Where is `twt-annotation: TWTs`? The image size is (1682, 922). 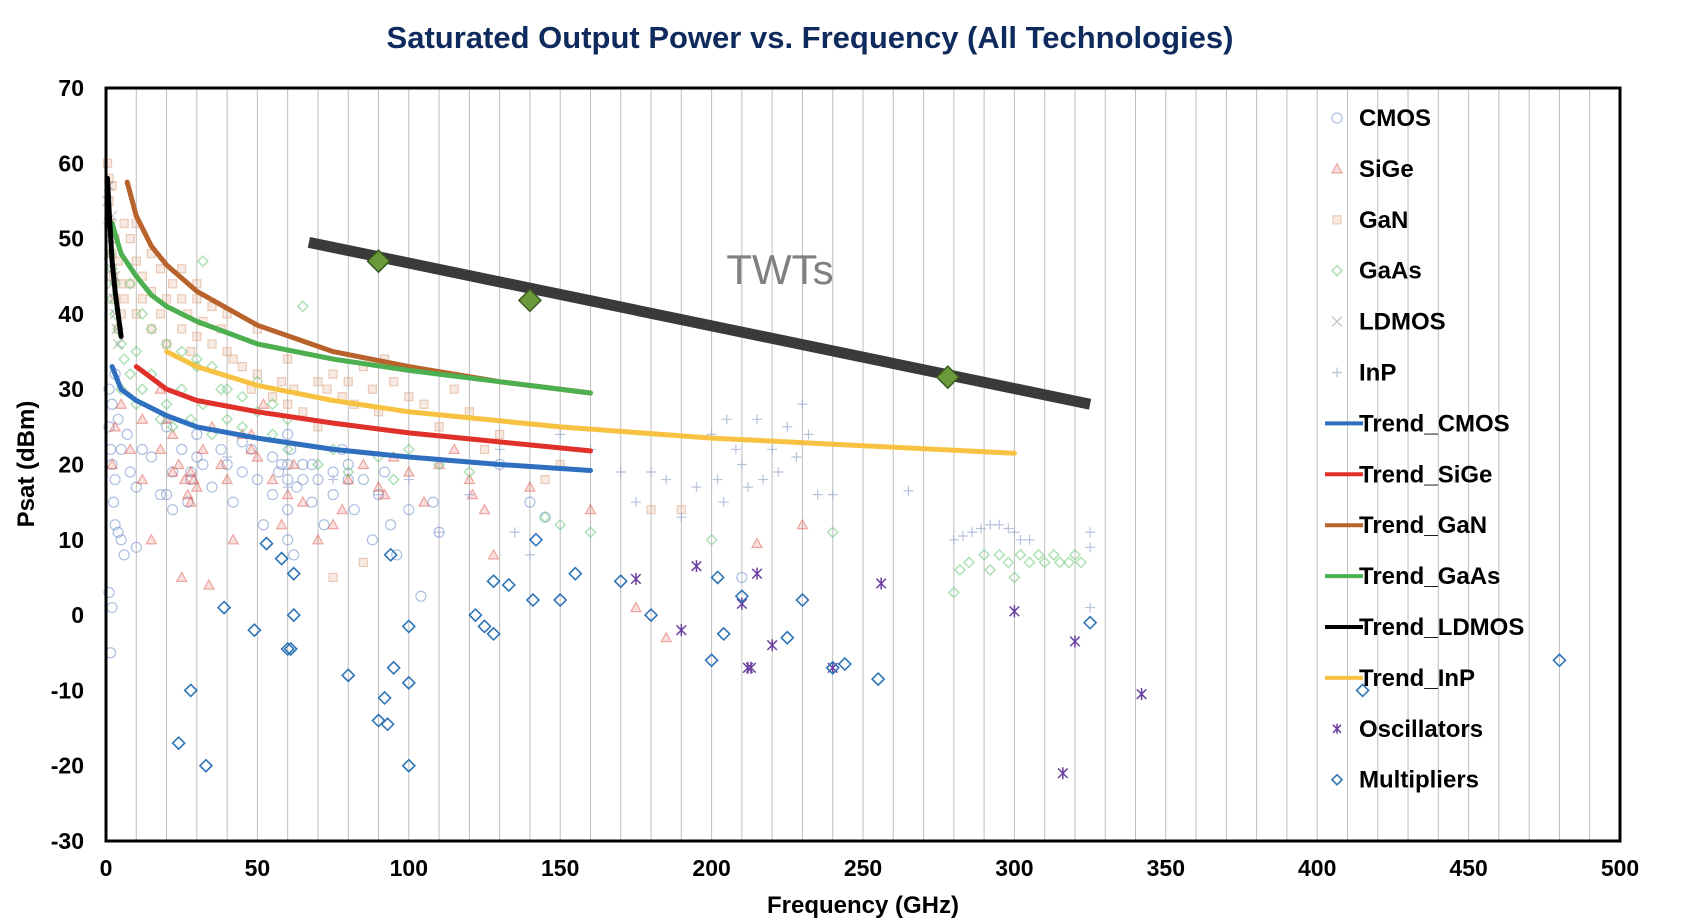 twt-annotation: TWTs is located at coordinates (779, 269).